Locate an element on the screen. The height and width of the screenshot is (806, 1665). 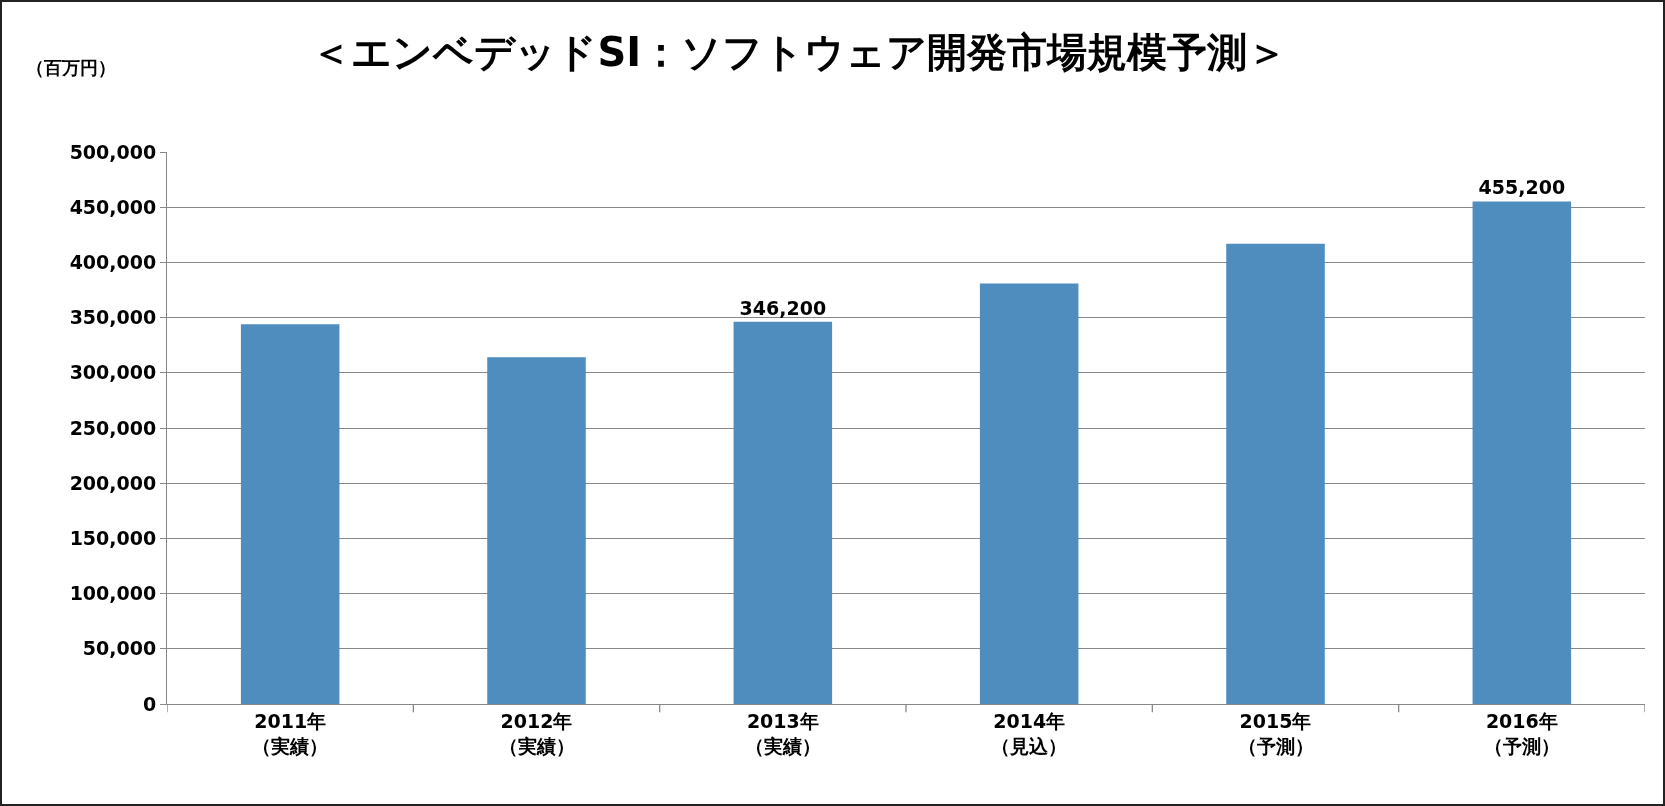
y-tick-label: 250,000 is located at coordinates (113, 427).